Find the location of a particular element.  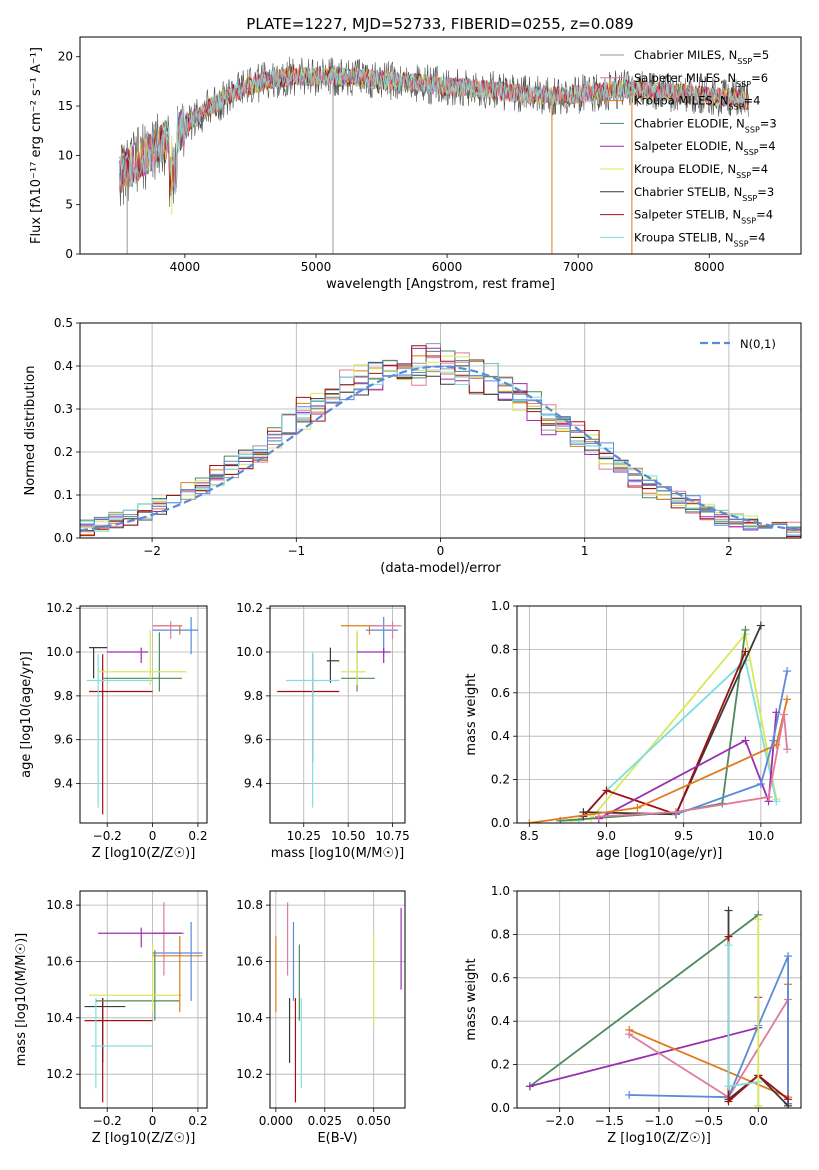

x-tick-label: 6000 is located at coordinates (447, 267).